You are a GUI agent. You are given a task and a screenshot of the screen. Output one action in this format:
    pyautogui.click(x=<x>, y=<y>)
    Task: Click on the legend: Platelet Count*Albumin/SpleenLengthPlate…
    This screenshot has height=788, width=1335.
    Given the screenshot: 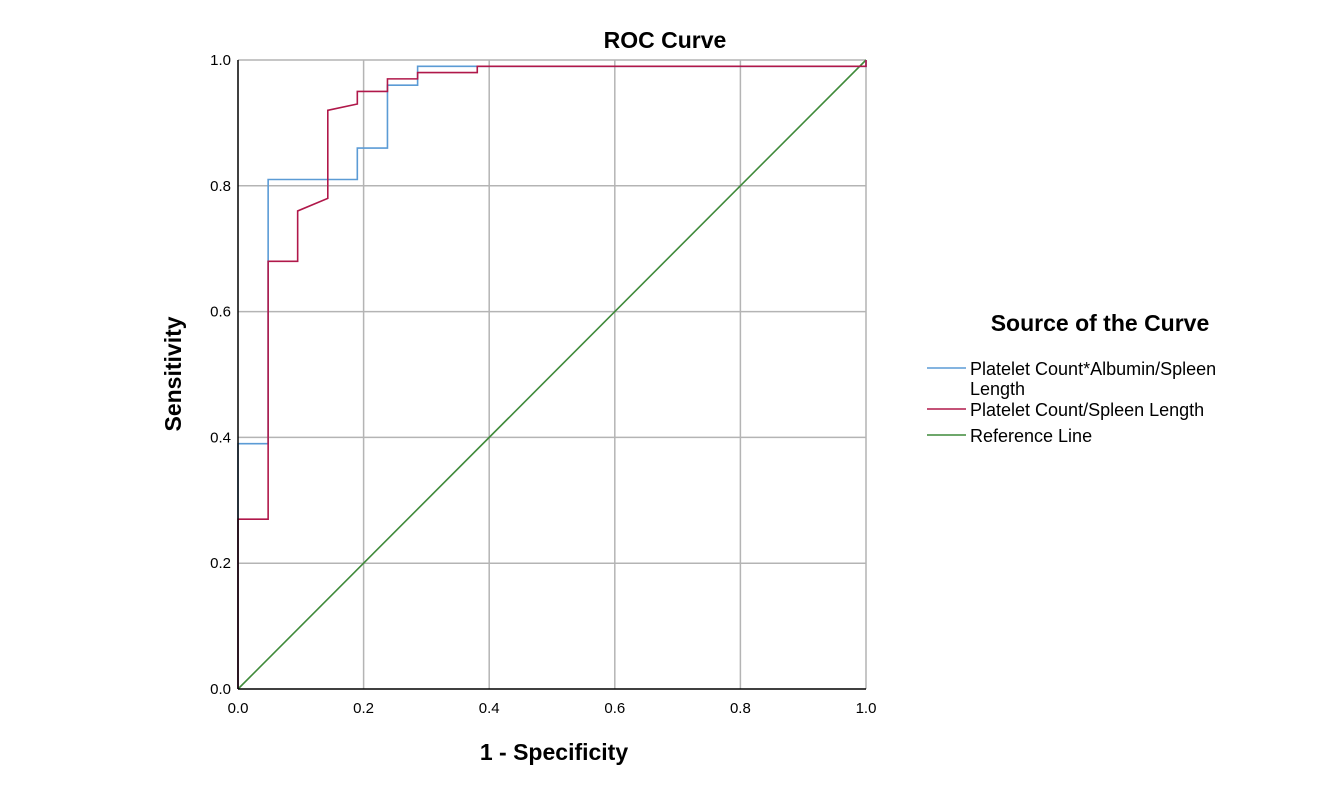 What is the action you would take?
    pyautogui.click(x=1071, y=402)
    